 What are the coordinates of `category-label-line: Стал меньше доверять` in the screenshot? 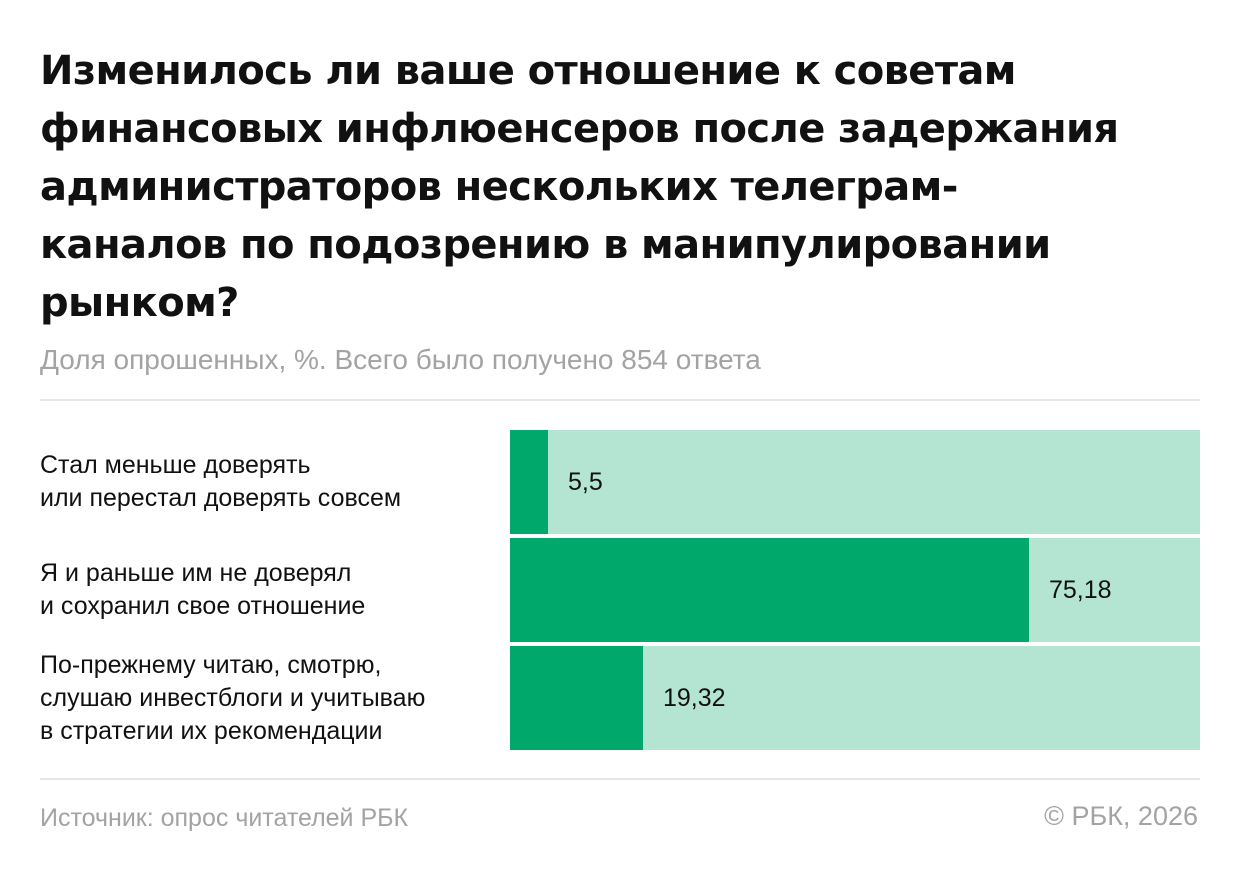 It's located at (175, 465).